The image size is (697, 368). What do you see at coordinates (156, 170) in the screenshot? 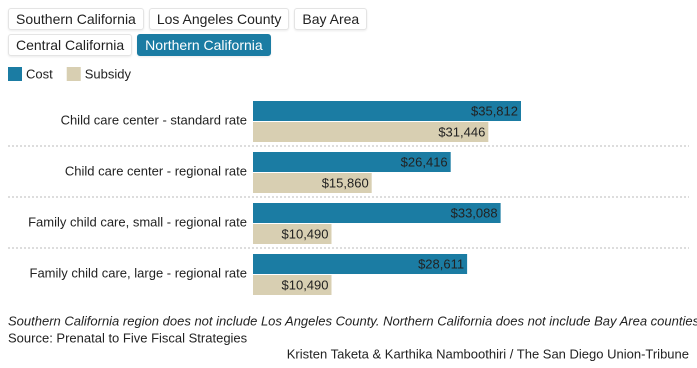
I see `category-label: Child care center - regional rate` at bounding box center [156, 170].